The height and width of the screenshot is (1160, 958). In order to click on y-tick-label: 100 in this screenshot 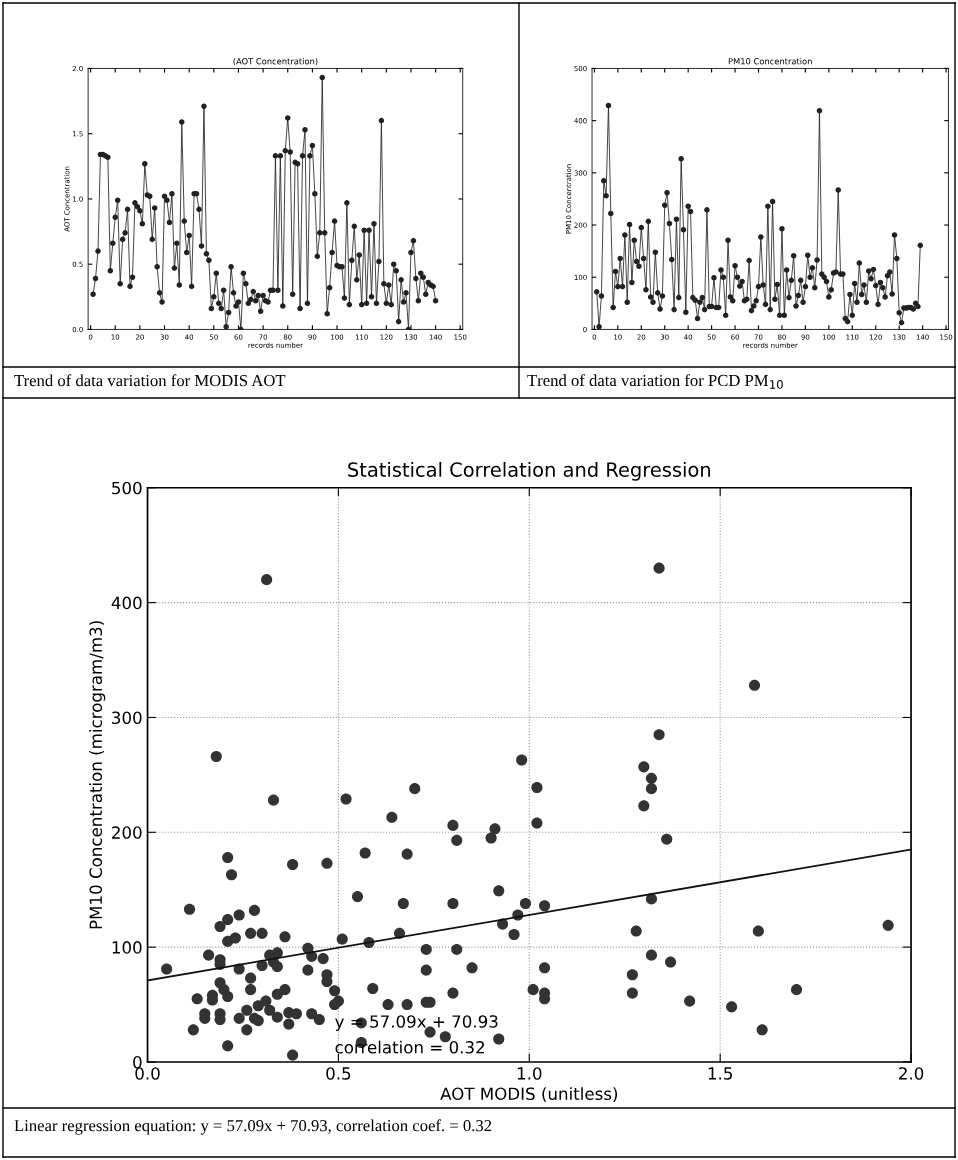, I will do `click(127, 947)`.